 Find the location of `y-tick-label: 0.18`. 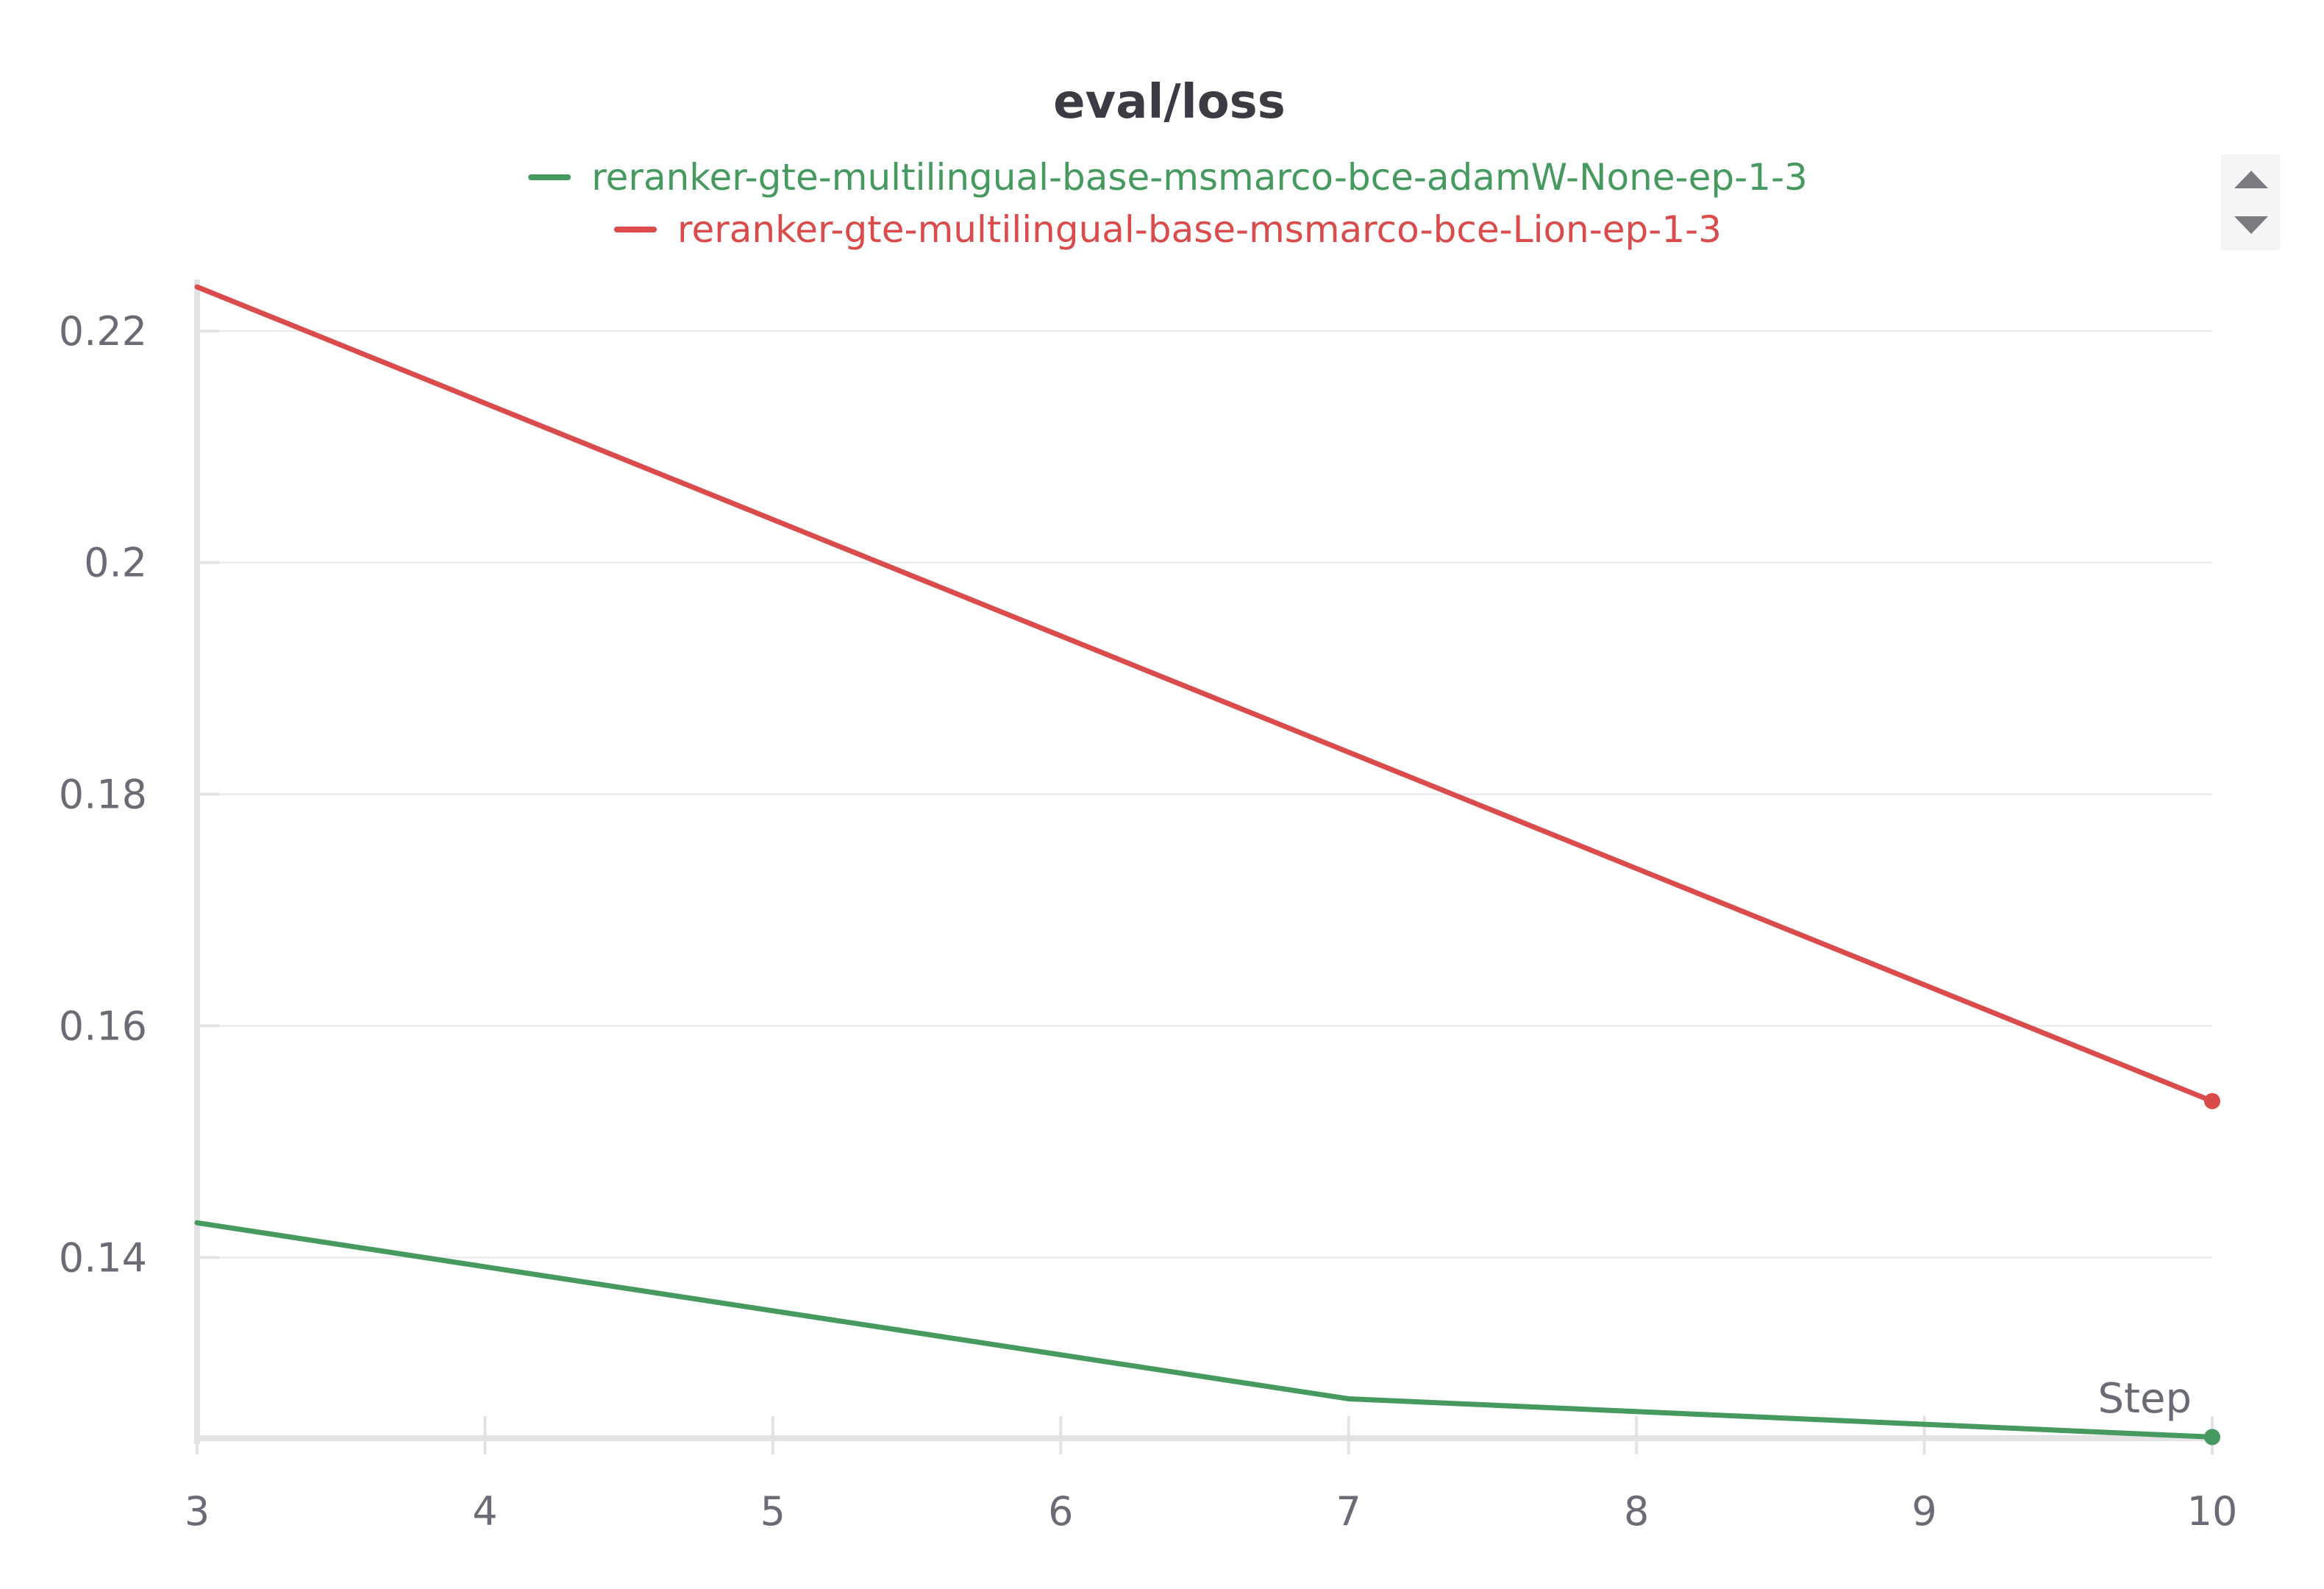

y-tick-label: 0.18 is located at coordinates (103, 795).